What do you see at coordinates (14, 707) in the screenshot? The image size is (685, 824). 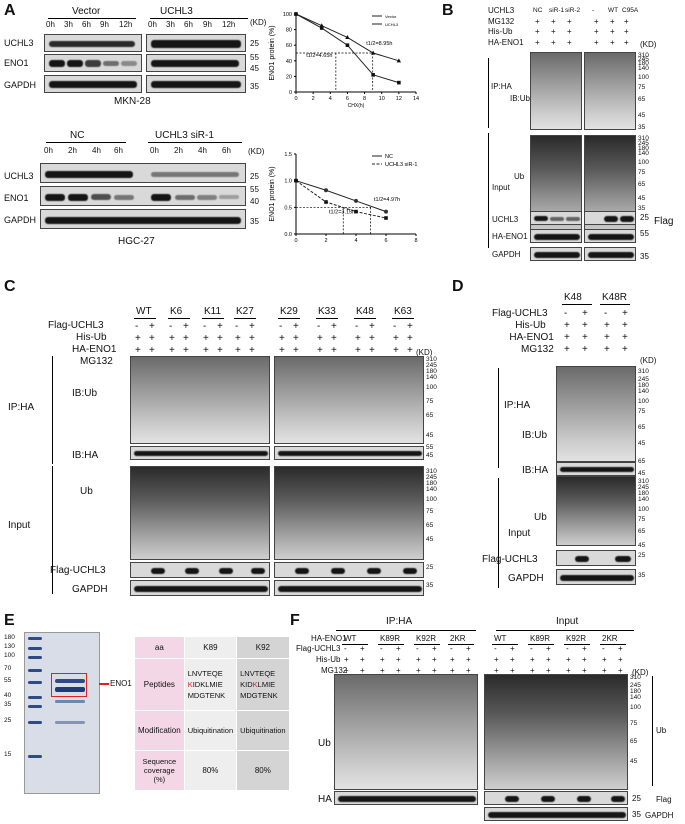 I see `e-gel-markers: 180 130 100 70 55 40 35 25 15` at bounding box center [14, 707].